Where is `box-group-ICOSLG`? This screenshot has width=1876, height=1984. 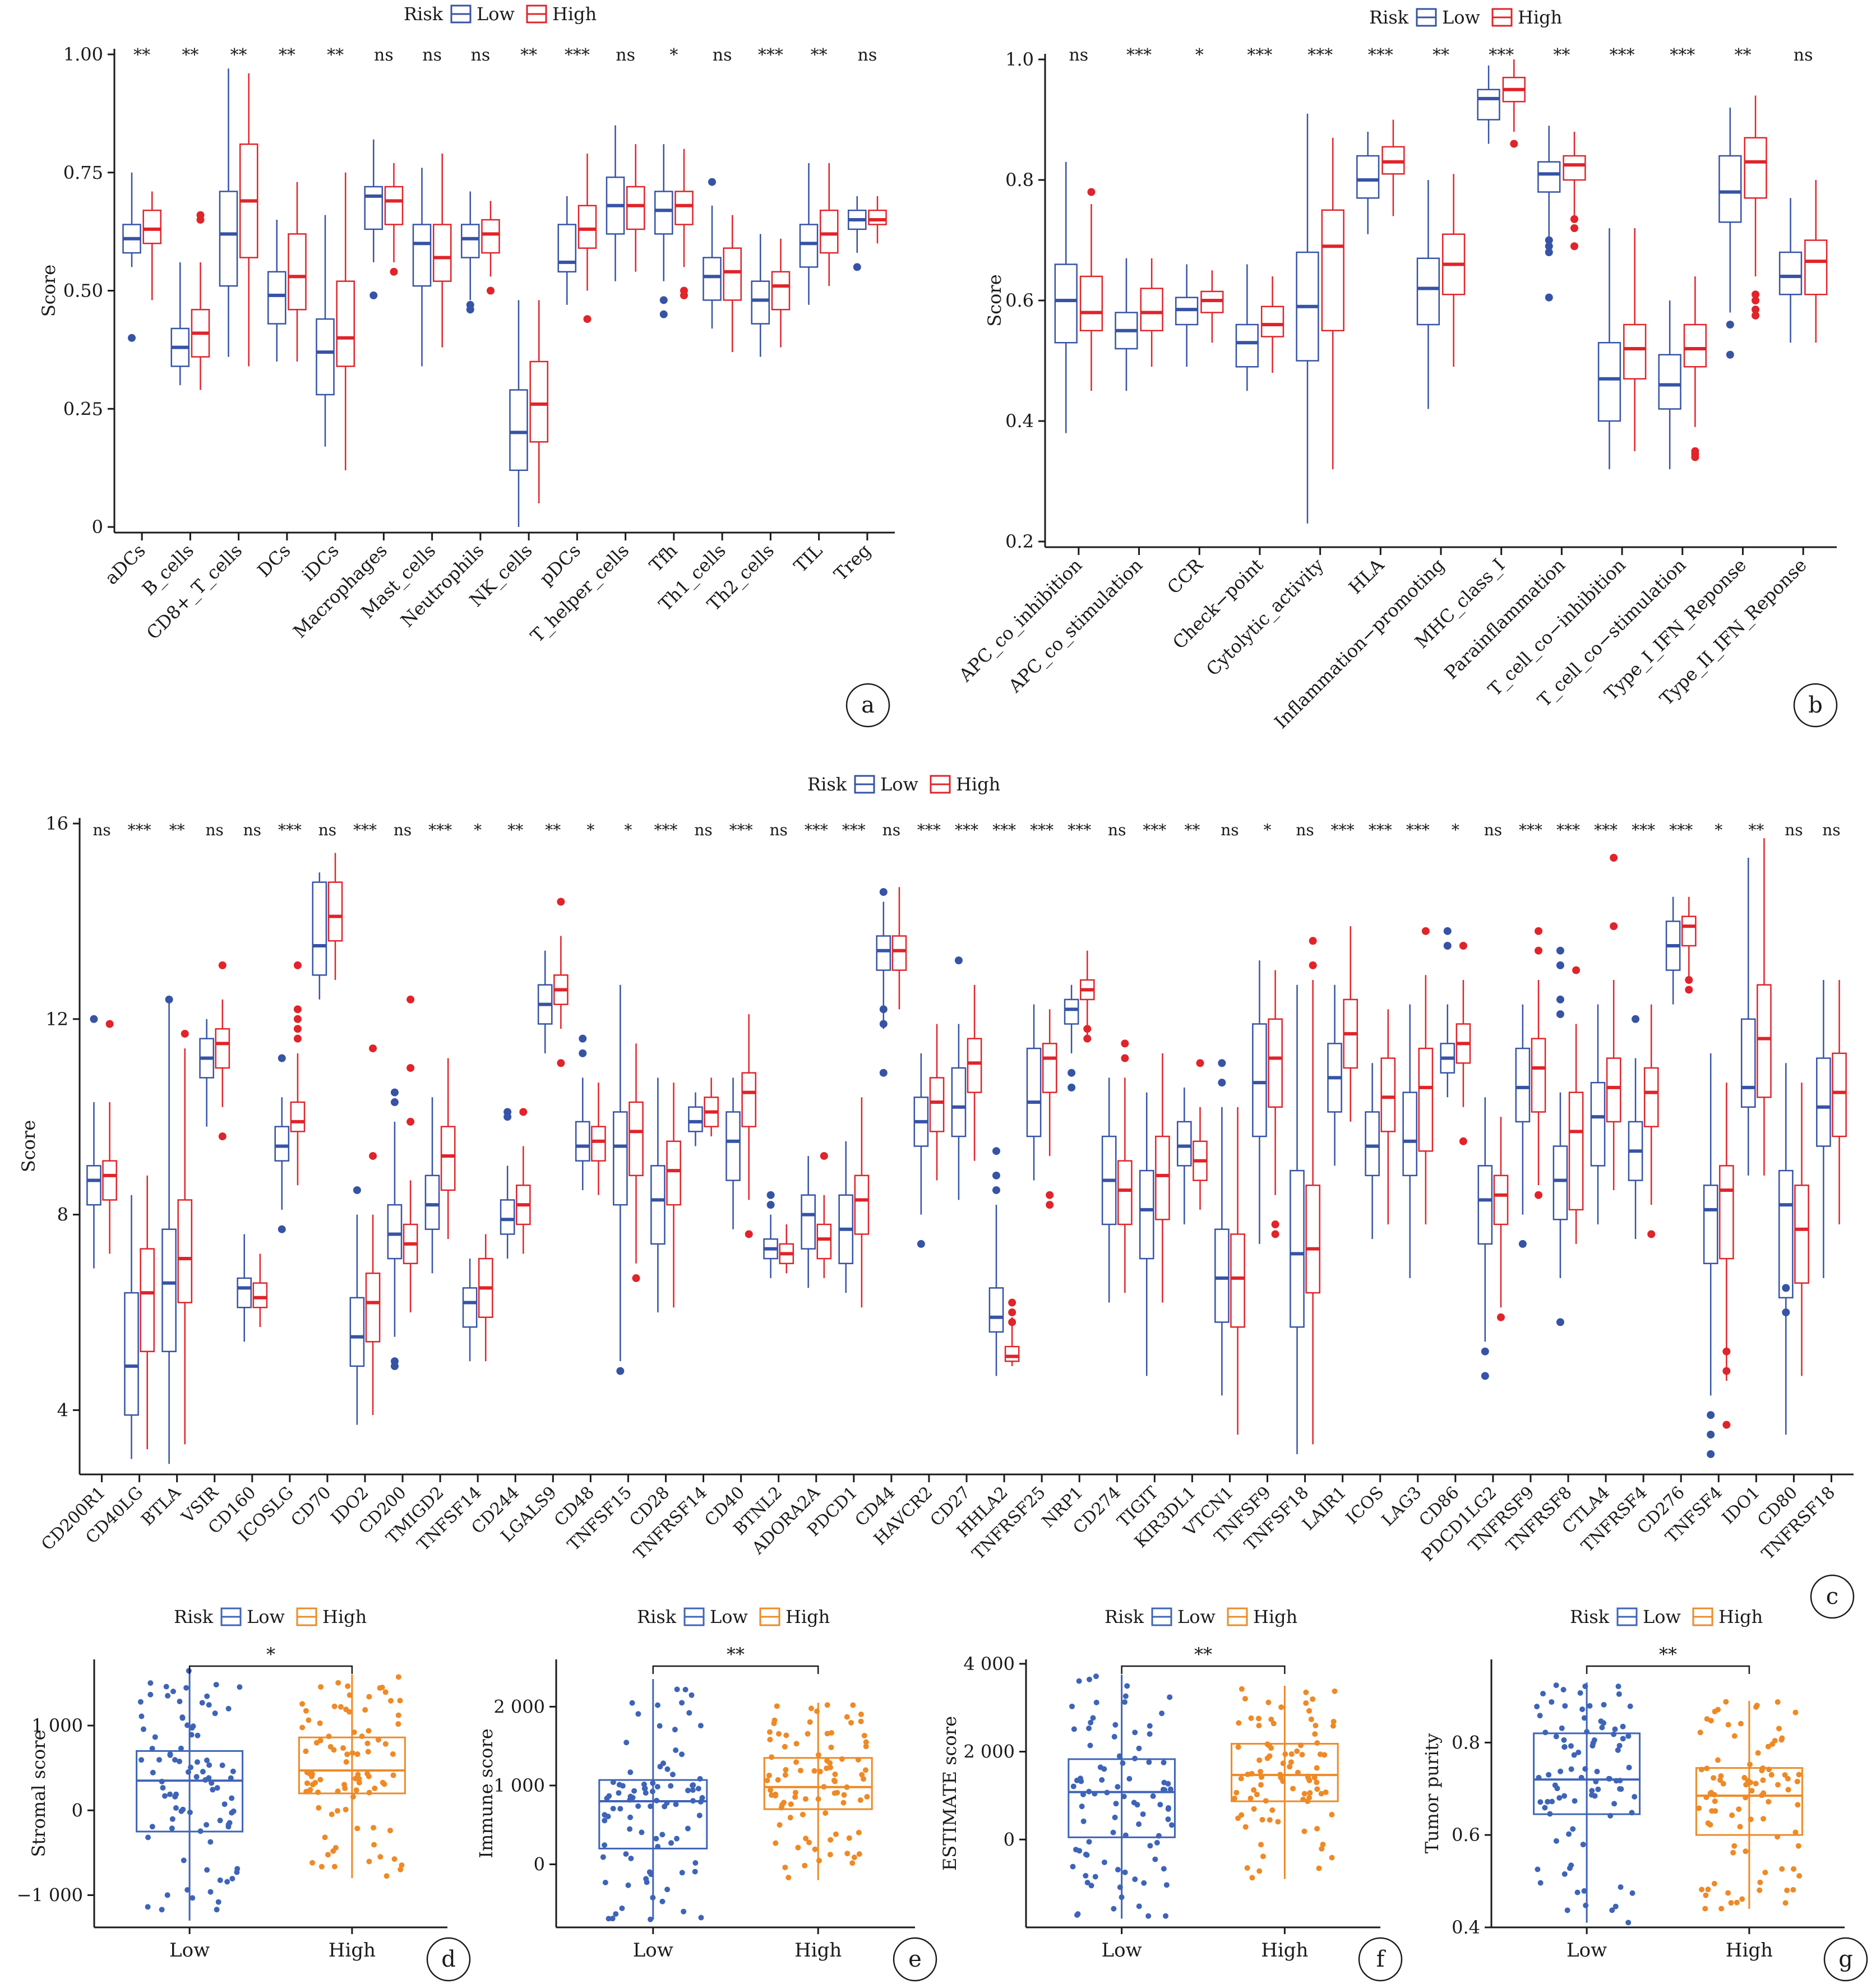
box-group-ICOSLG is located at coordinates (290, 1097).